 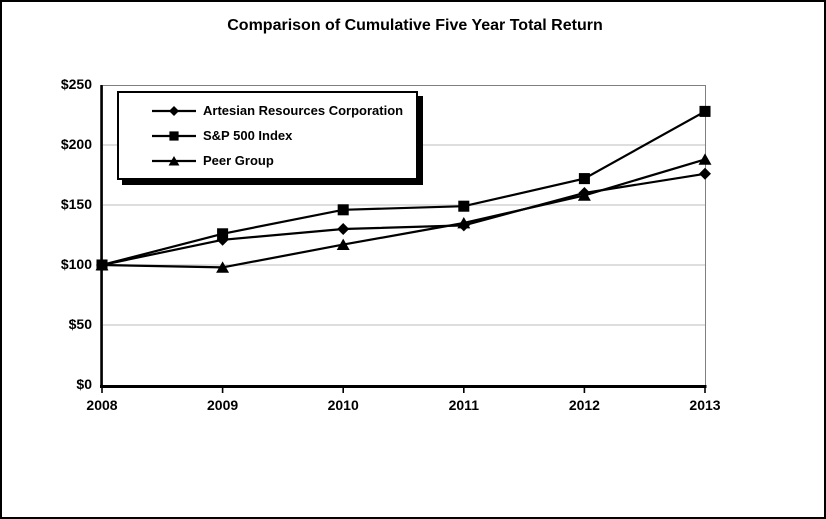 What do you see at coordinates (102, 405) in the screenshot?
I see `x-axis-label: 2008` at bounding box center [102, 405].